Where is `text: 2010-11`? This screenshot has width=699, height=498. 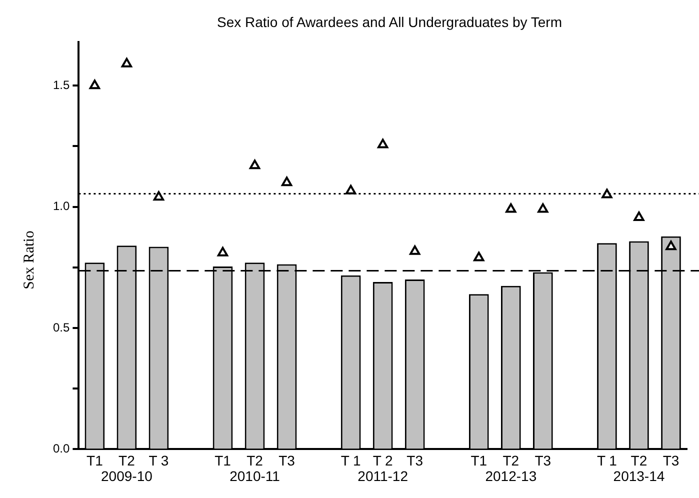 text: 2010-11 is located at coordinates (255, 476).